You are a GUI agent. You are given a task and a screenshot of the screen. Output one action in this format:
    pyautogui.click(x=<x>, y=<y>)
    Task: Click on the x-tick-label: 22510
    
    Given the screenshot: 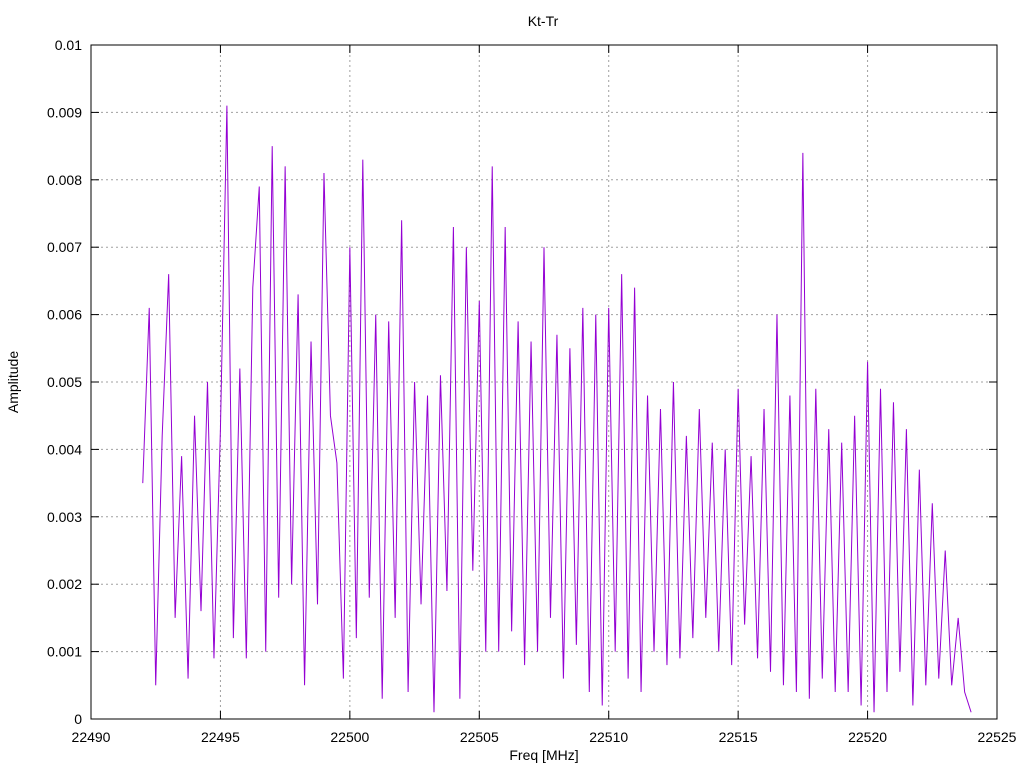 What is the action you would take?
    pyautogui.click(x=608, y=737)
    